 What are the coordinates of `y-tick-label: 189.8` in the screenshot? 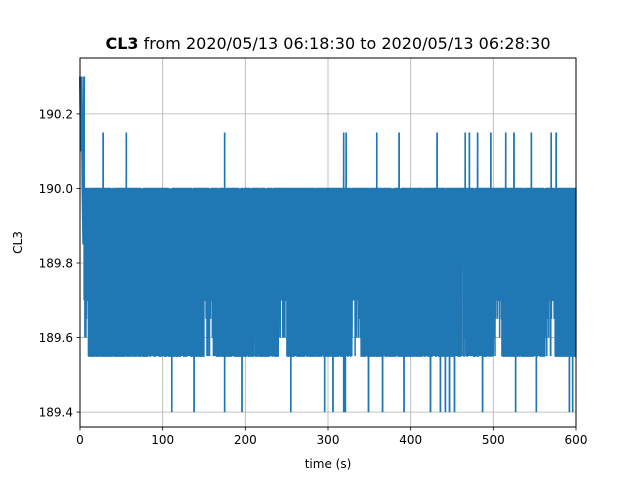 It's located at (56, 264).